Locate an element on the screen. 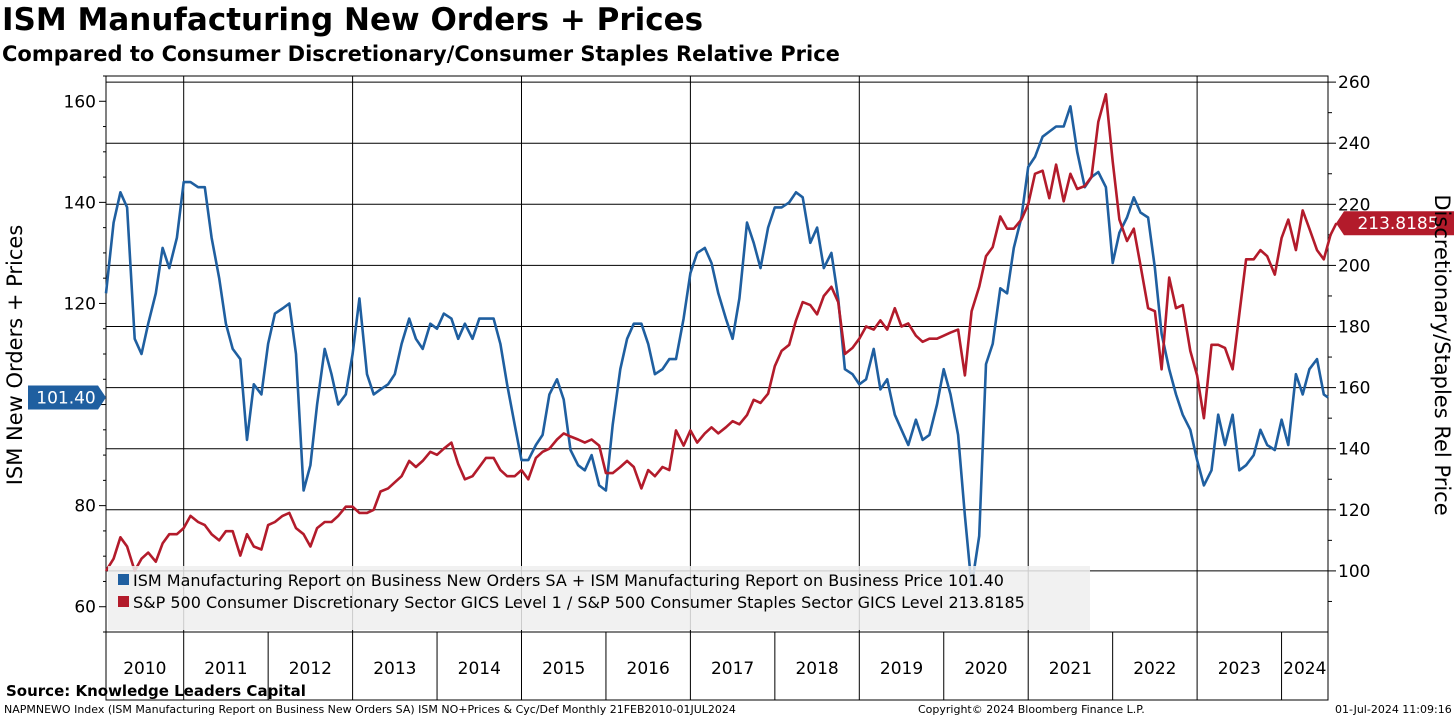 This screenshot has width=1456, height=719. right-tick-label: 240 is located at coordinates (1354, 144).